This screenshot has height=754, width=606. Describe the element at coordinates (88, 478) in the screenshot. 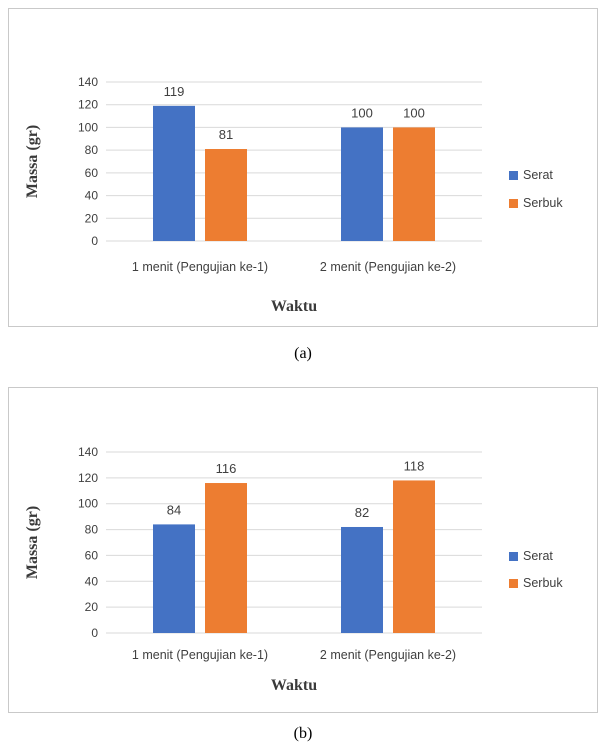

I see `chart-b-y-tick-label: 120` at that location.